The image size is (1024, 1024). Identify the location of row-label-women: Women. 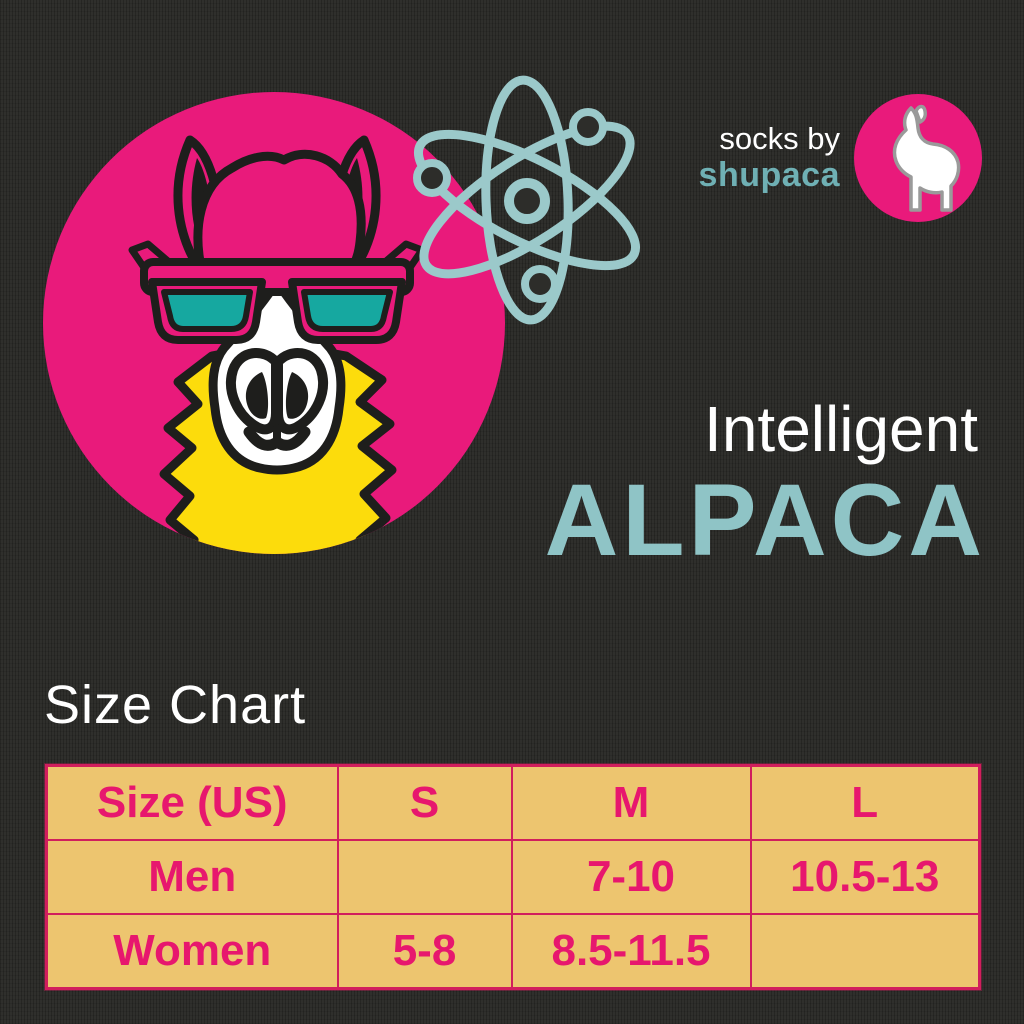
(192, 951).